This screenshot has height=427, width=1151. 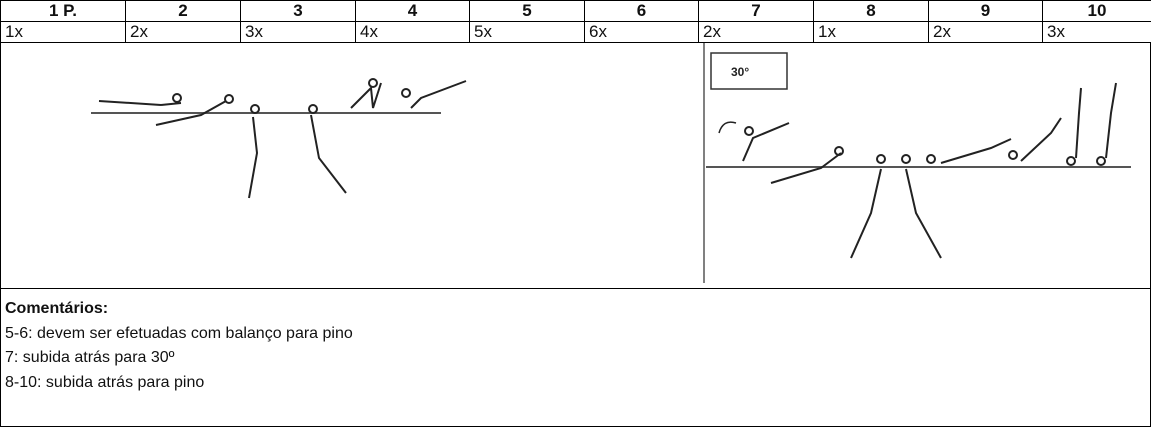 What do you see at coordinates (929, 170) in the screenshot?
I see `right-figures` at bounding box center [929, 170].